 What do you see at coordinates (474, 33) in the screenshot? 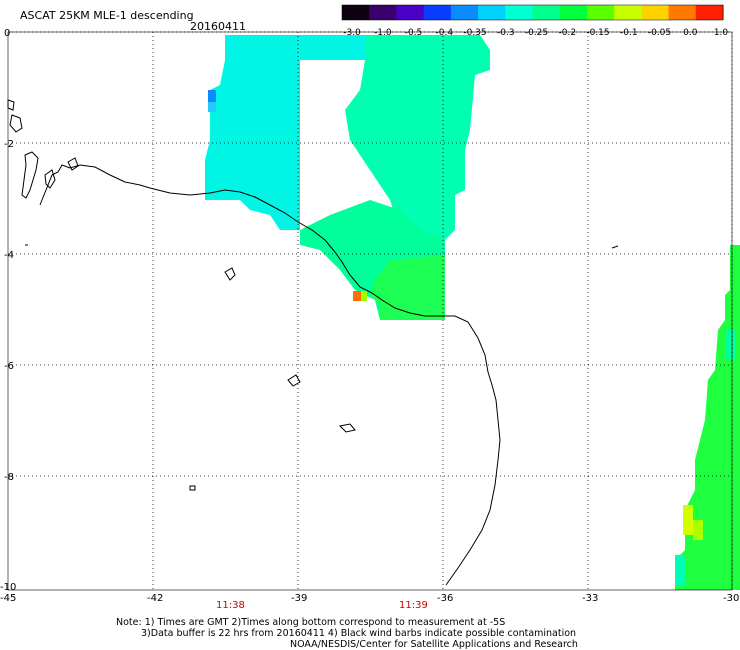
I see `colorbar-label: -0.35` at bounding box center [474, 33].